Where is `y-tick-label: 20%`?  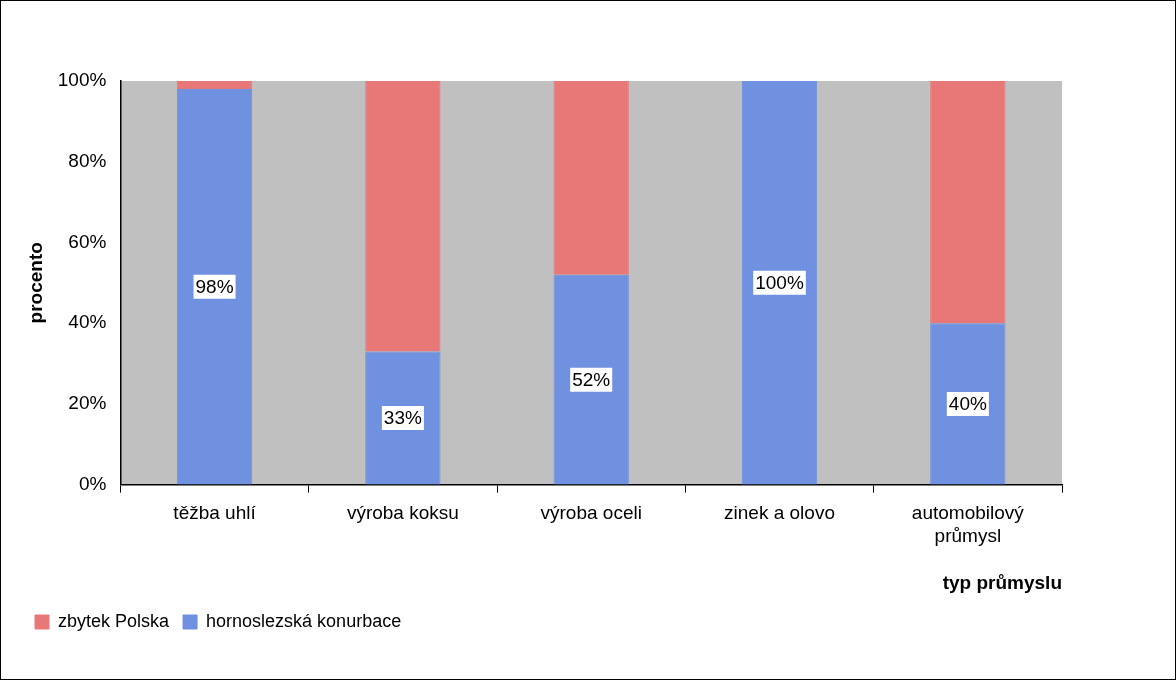
y-tick-label: 20% is located at coordinates (87, 403).